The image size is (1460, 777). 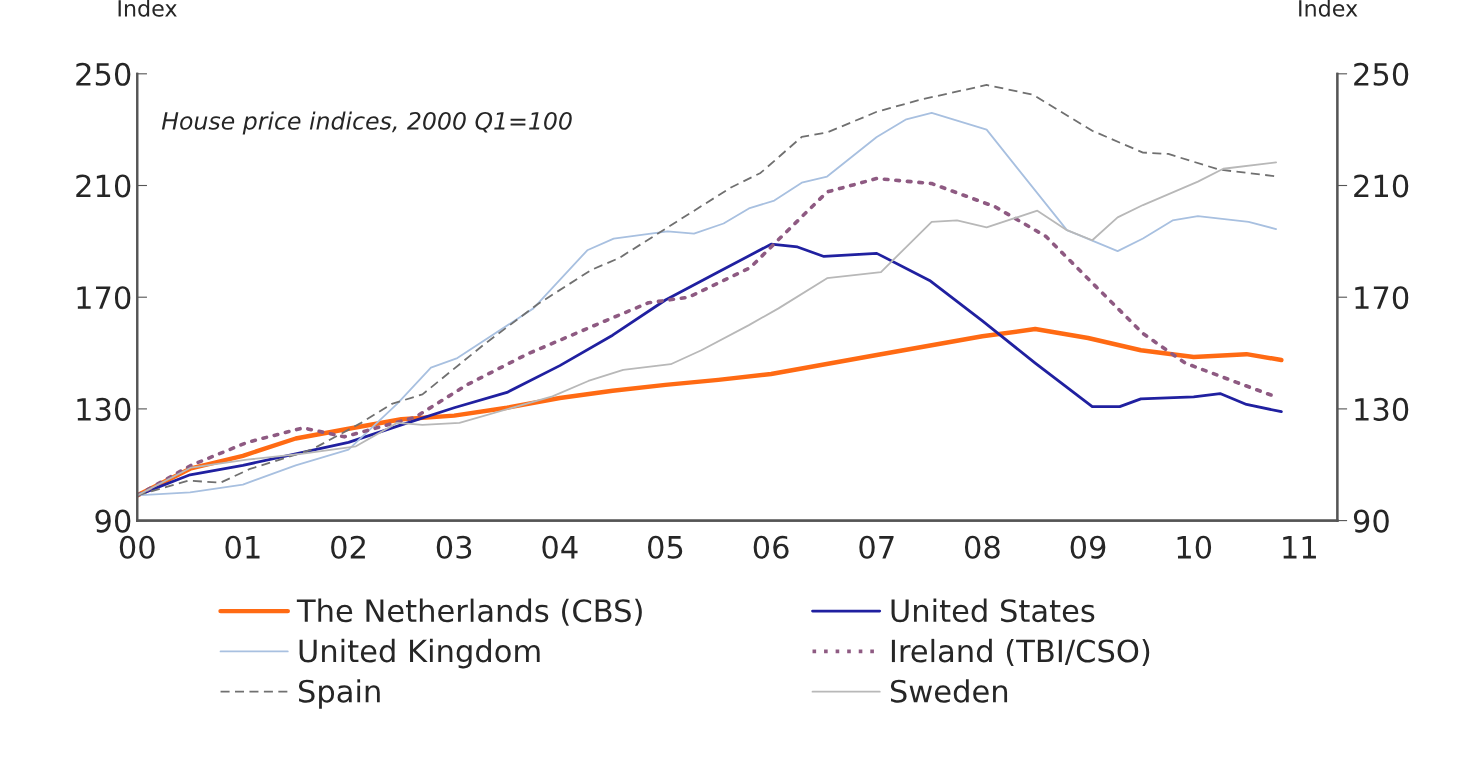 I want to click on y-tick-label: 130, so click(x=104, y=409).